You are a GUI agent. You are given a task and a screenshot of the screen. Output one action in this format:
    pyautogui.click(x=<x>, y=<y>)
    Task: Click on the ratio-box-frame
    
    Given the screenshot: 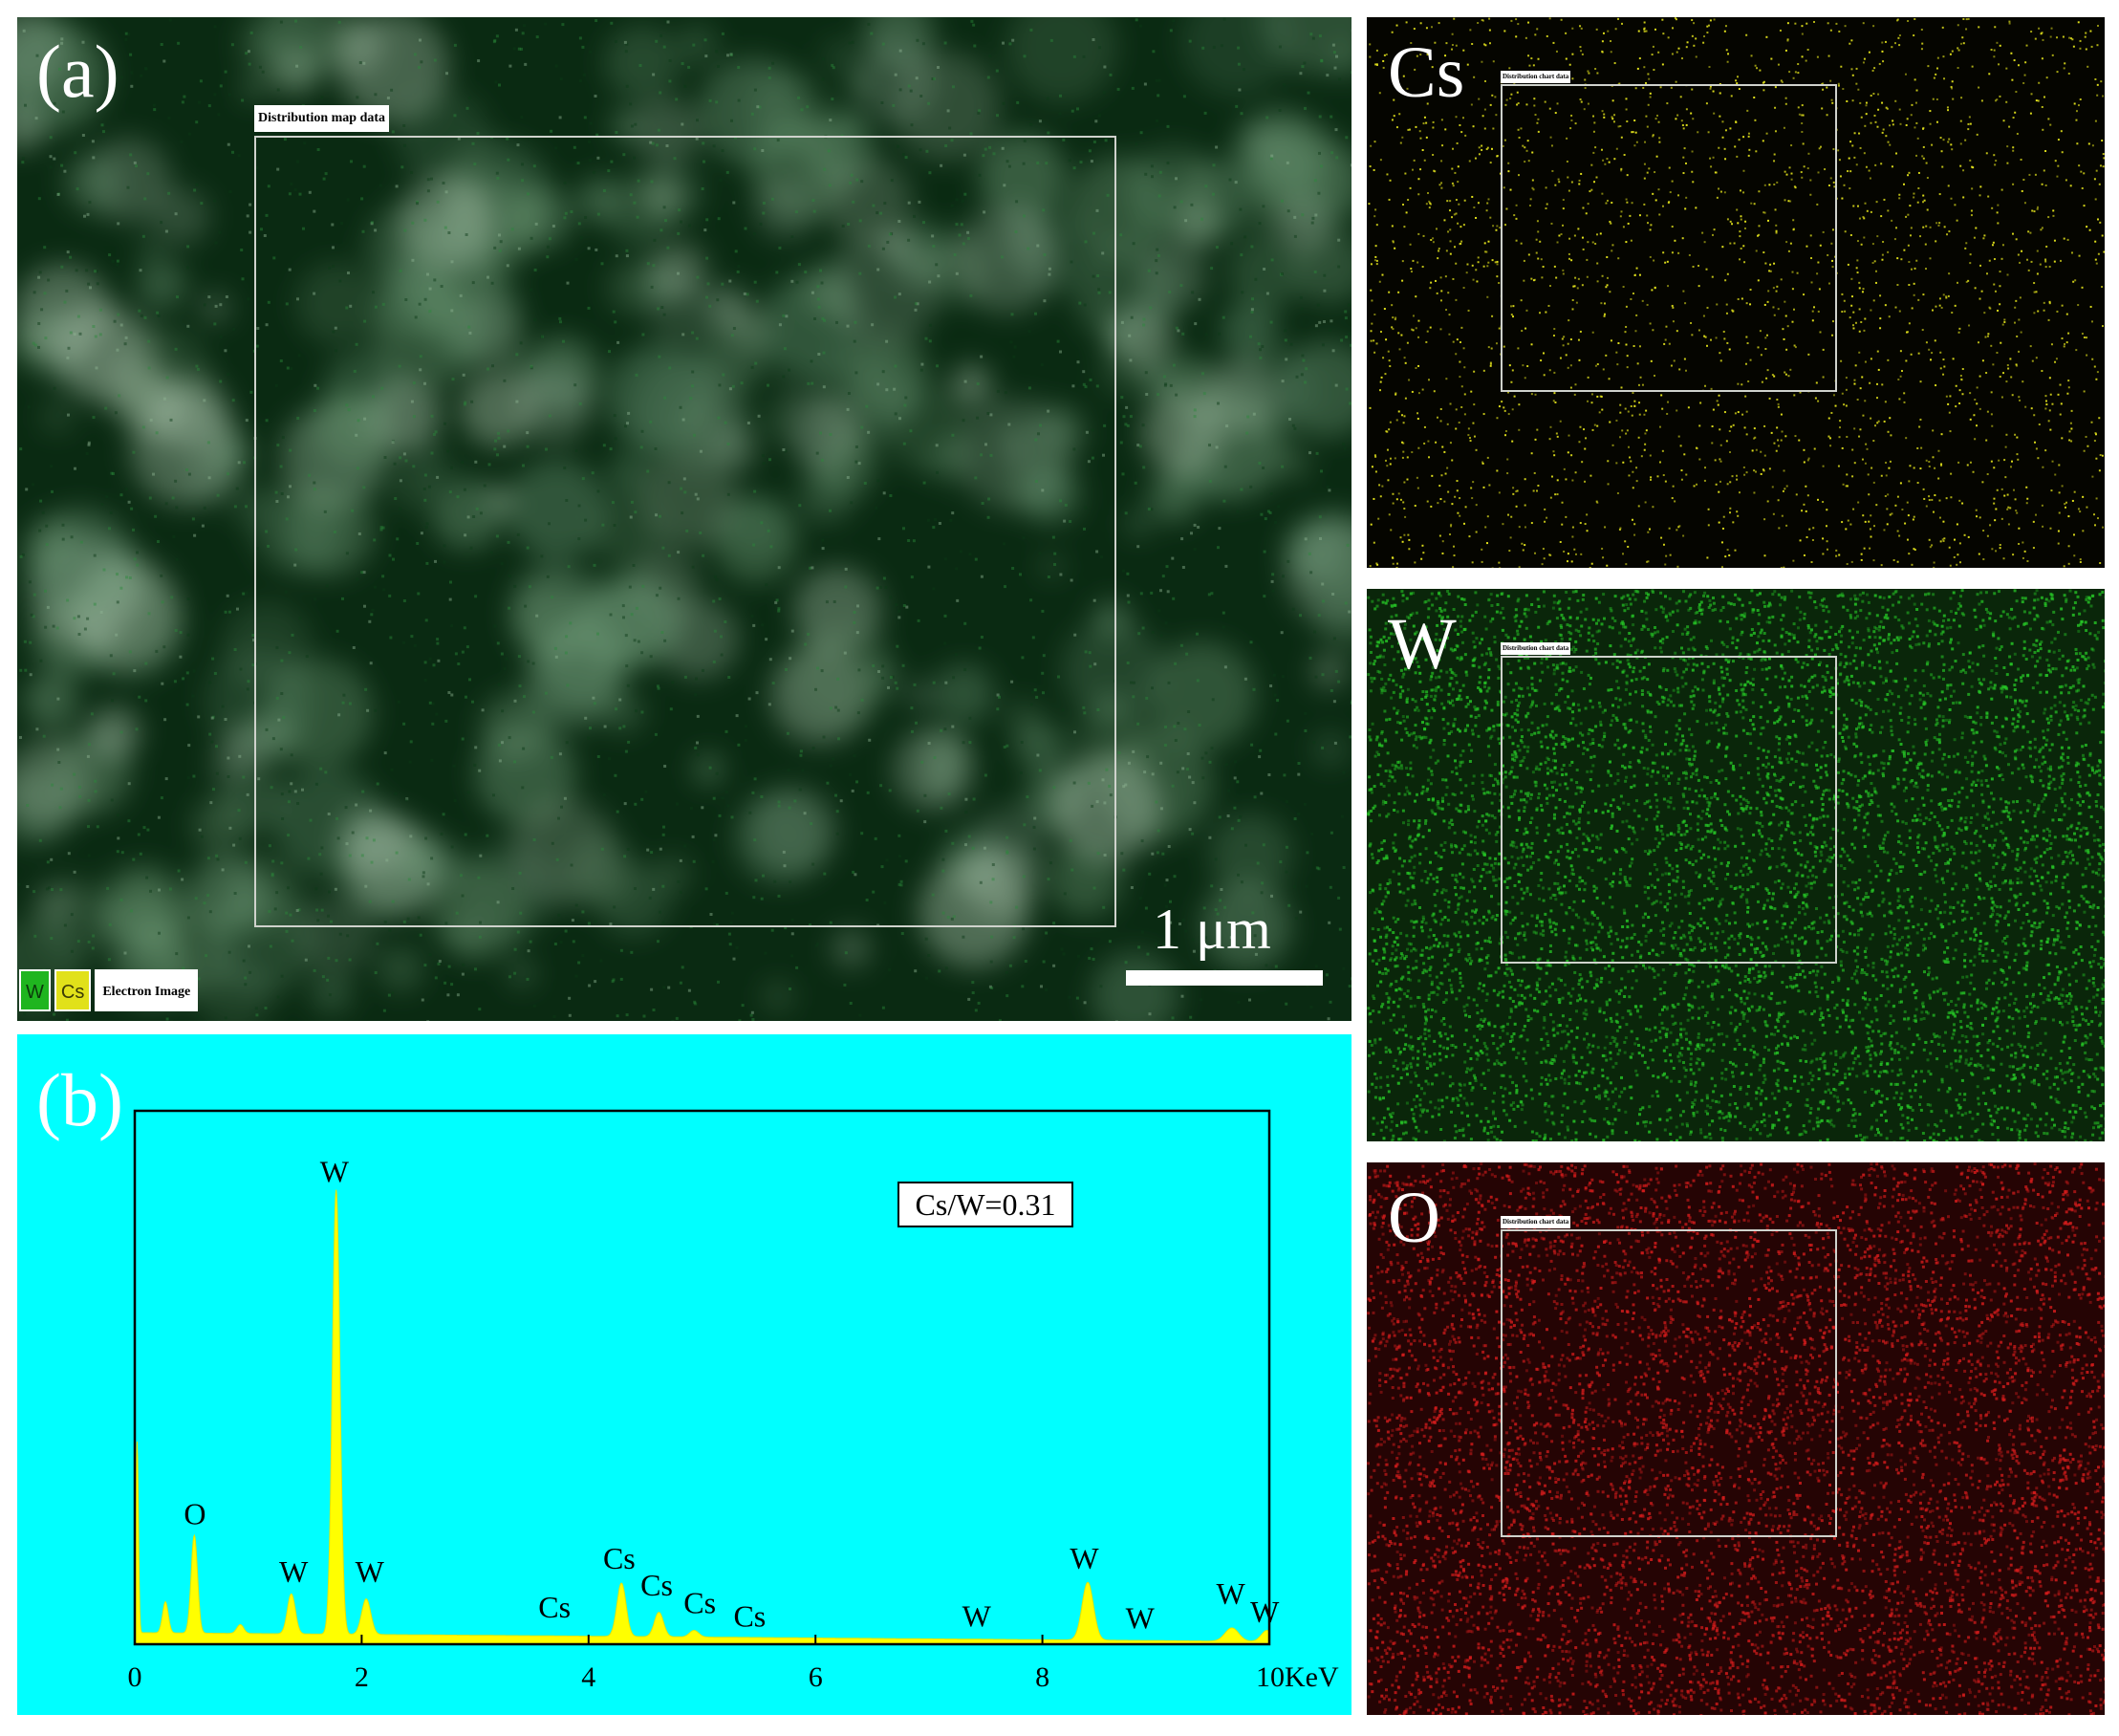 What is the action you would take?
    pyautogui.click(x=985, y=1204)
    